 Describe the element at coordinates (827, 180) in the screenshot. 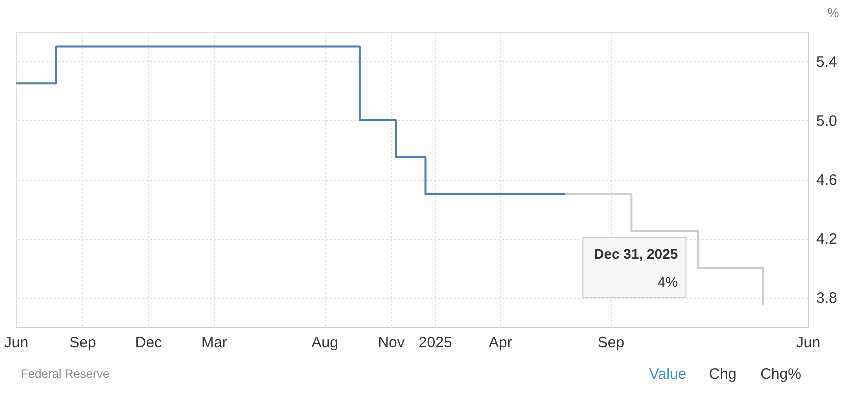

I see `y-tick-label: 4.6` at that location.